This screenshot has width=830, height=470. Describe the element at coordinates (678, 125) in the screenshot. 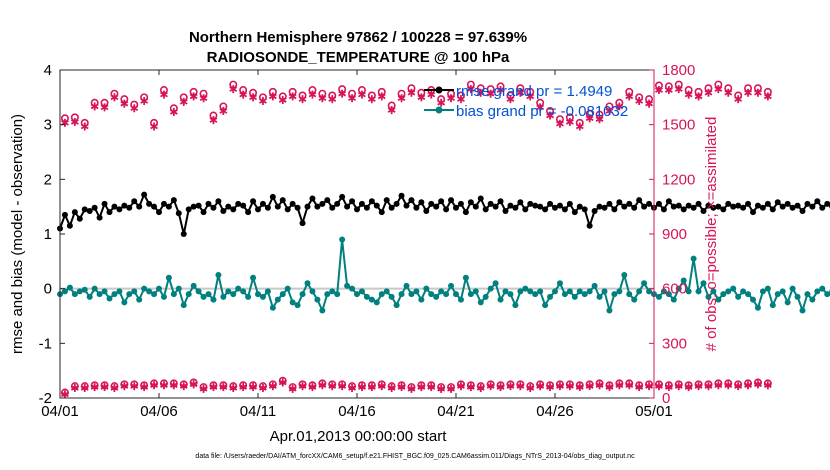

I see `y-right-tick-label: 1500` at that location.